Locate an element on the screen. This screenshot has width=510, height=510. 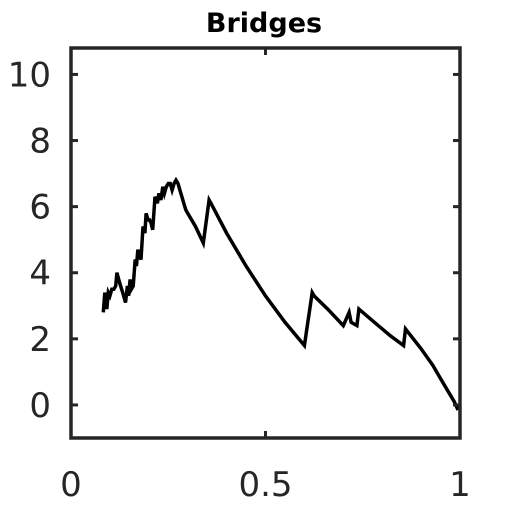
y-tick-label: 2 is located at coordinates (40, 340).